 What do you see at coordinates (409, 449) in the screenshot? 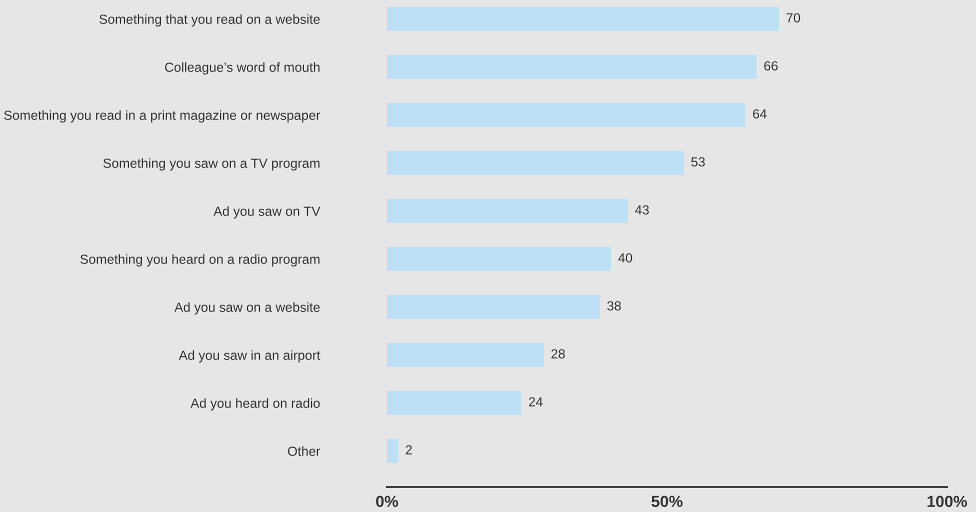
I see `data-label: 2` at bounding box center [409, 449].